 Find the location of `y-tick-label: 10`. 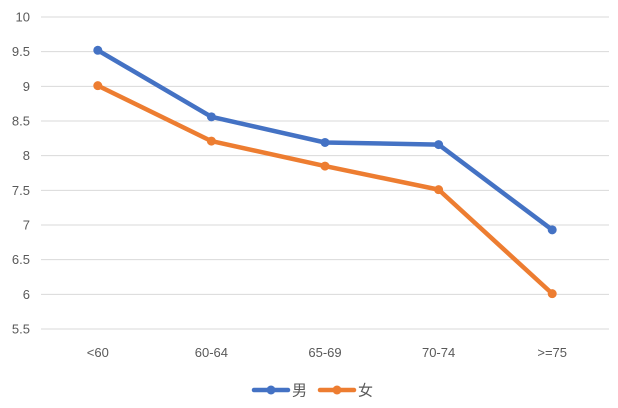

y-tick-label: 10 is located at coordinates (23, 17).